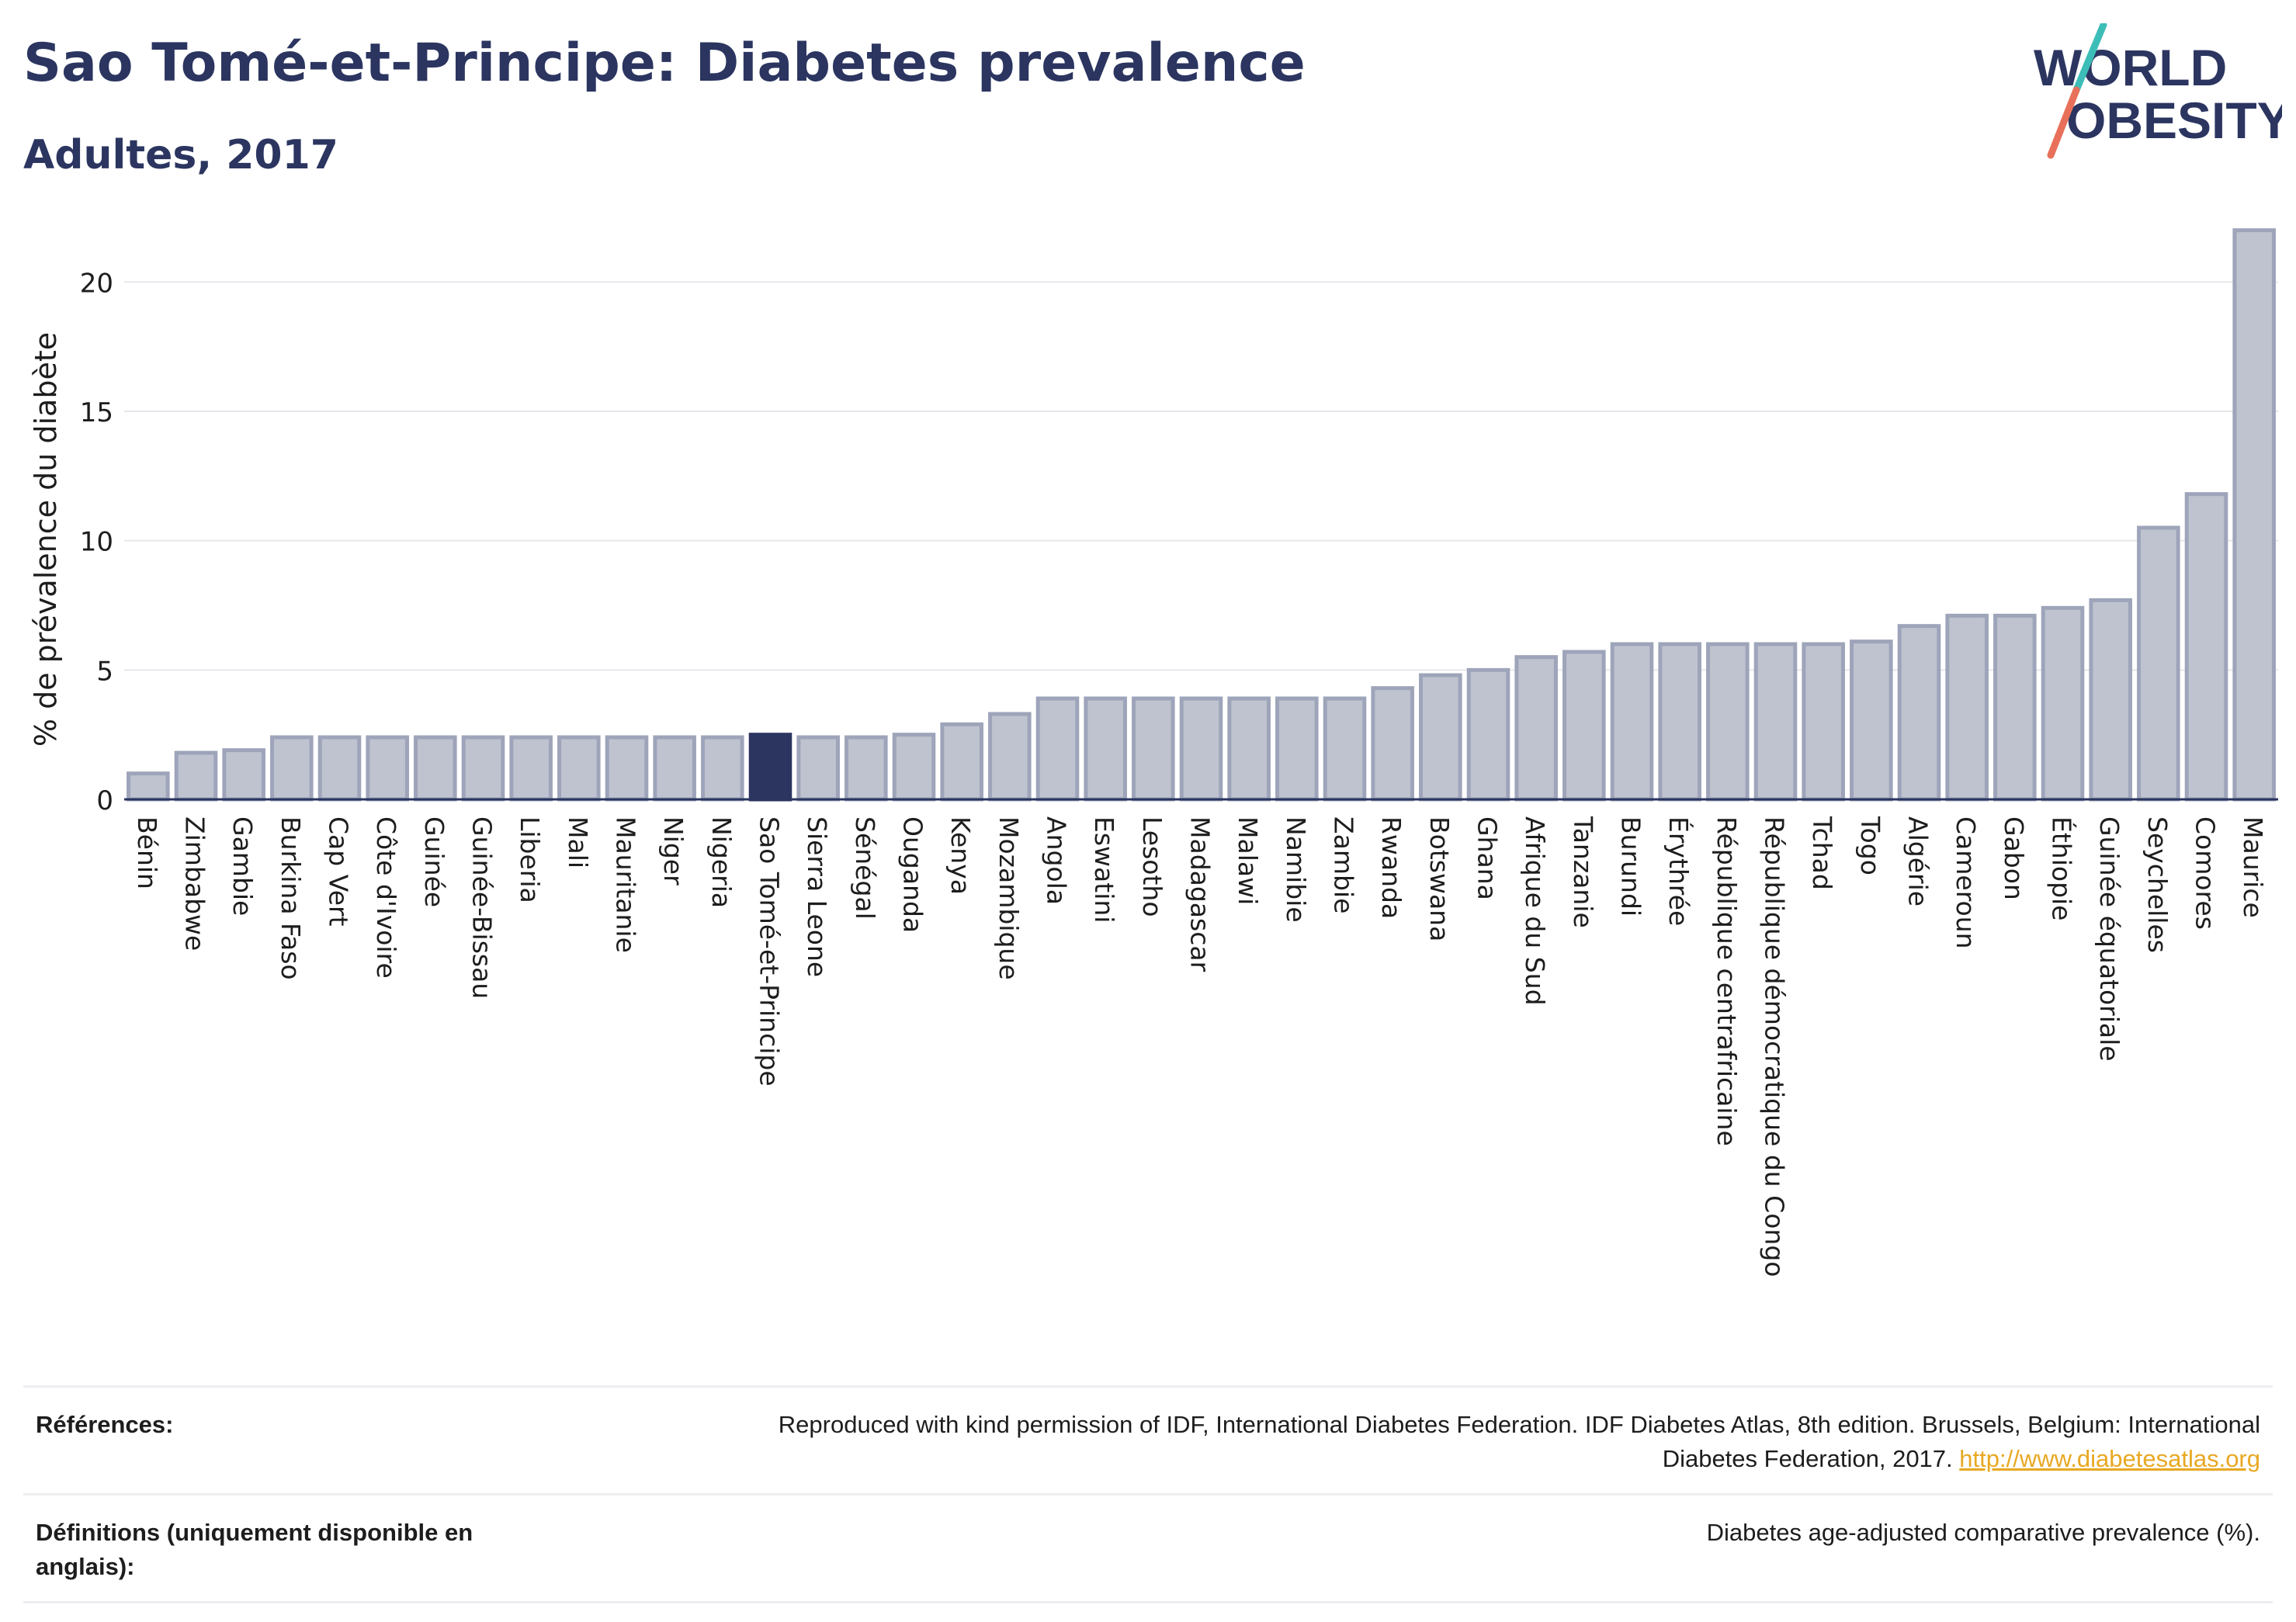 The image size is (2296, 1622). Describe the element at coordinates (1918, 861) in the screenshot. I see `x-tick-label: Algérie` at that location.